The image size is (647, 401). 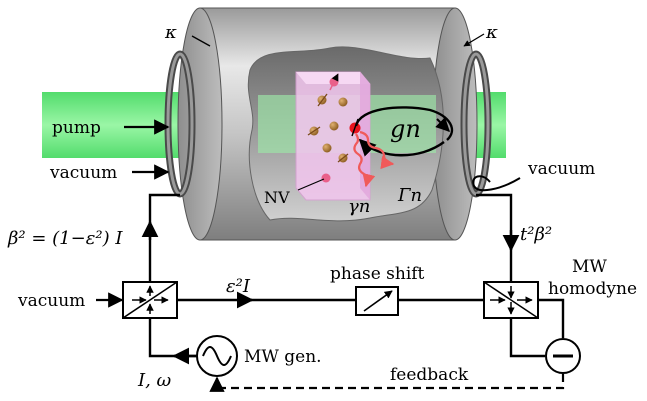 What do you see at coordinates (65, 238) in the screenshot?
I see `beta-squared-label: β² = (1−ε²) I` at bounding box center [65, 238].